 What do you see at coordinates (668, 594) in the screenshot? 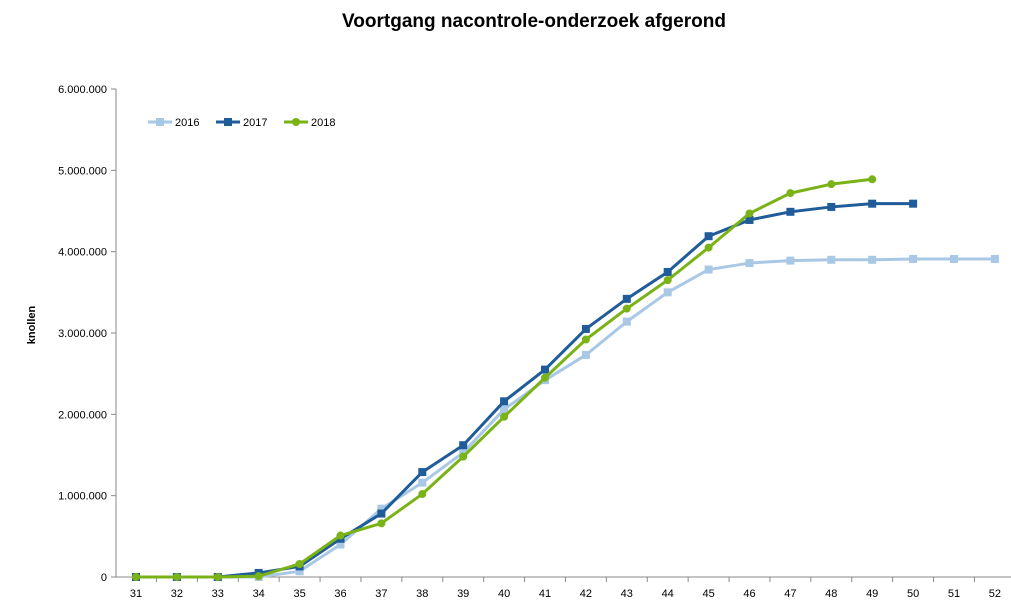
I see `x-tick-label: 44` at bounding box center [668, 594].